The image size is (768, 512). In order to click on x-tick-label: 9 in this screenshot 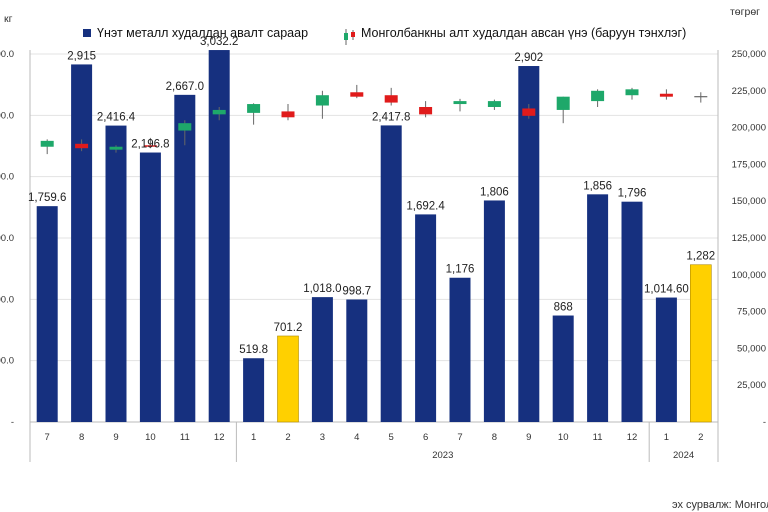, I will do `click(528, 437)`.